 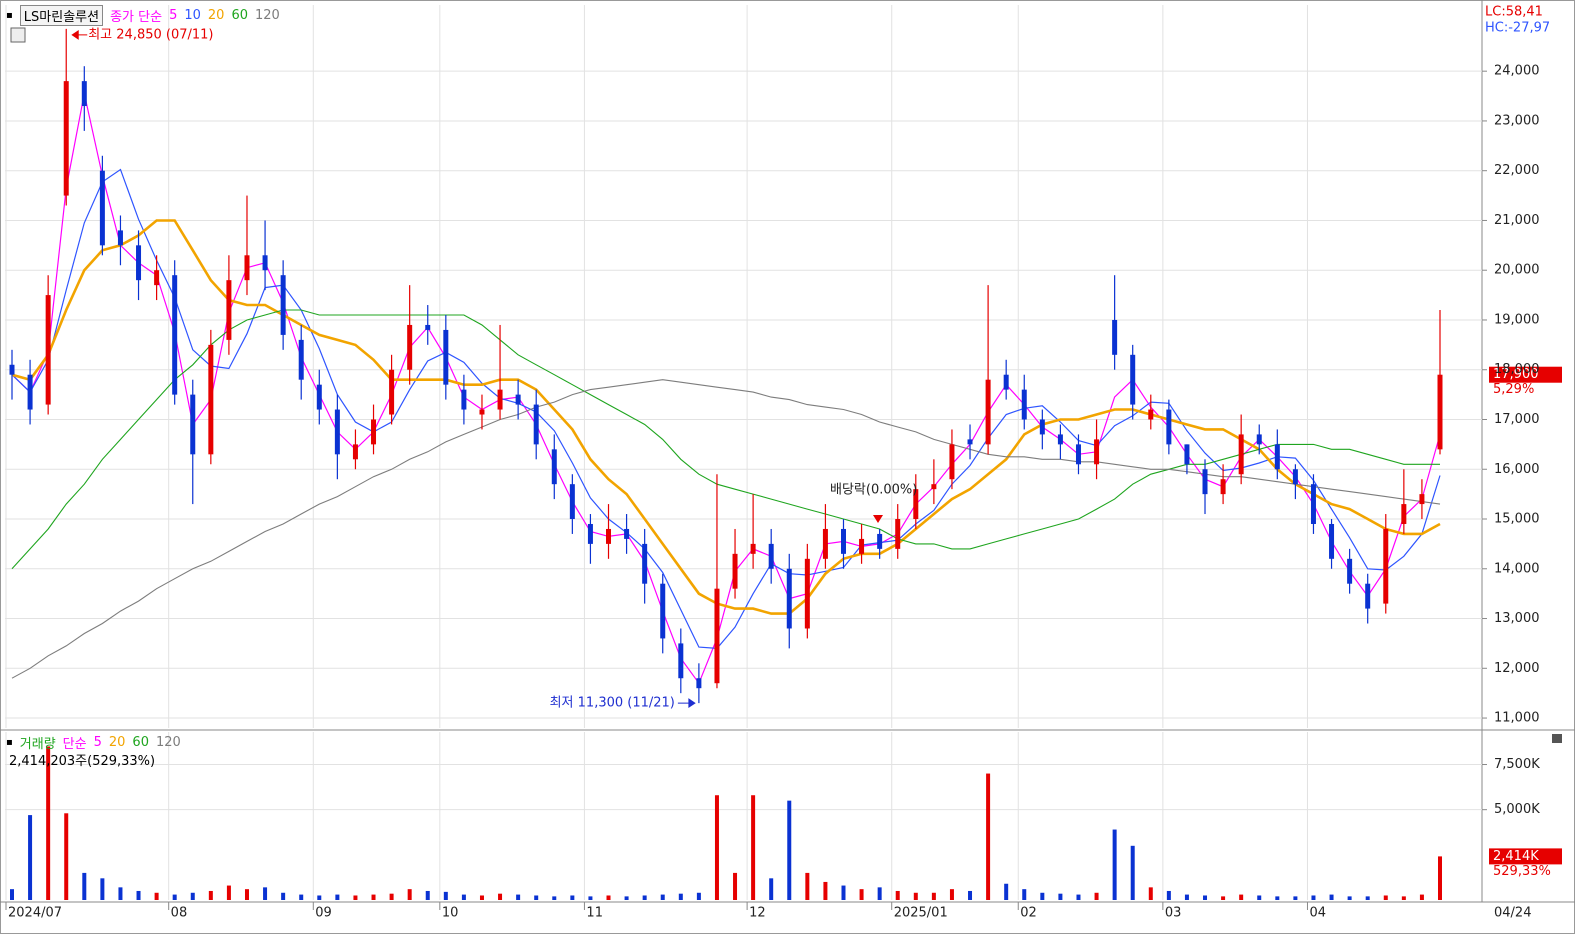 What do you see at coordinates (921, 913) in the screenshot?
I see `x-tick-label: 2025/01` at bounding box center [921, 913].